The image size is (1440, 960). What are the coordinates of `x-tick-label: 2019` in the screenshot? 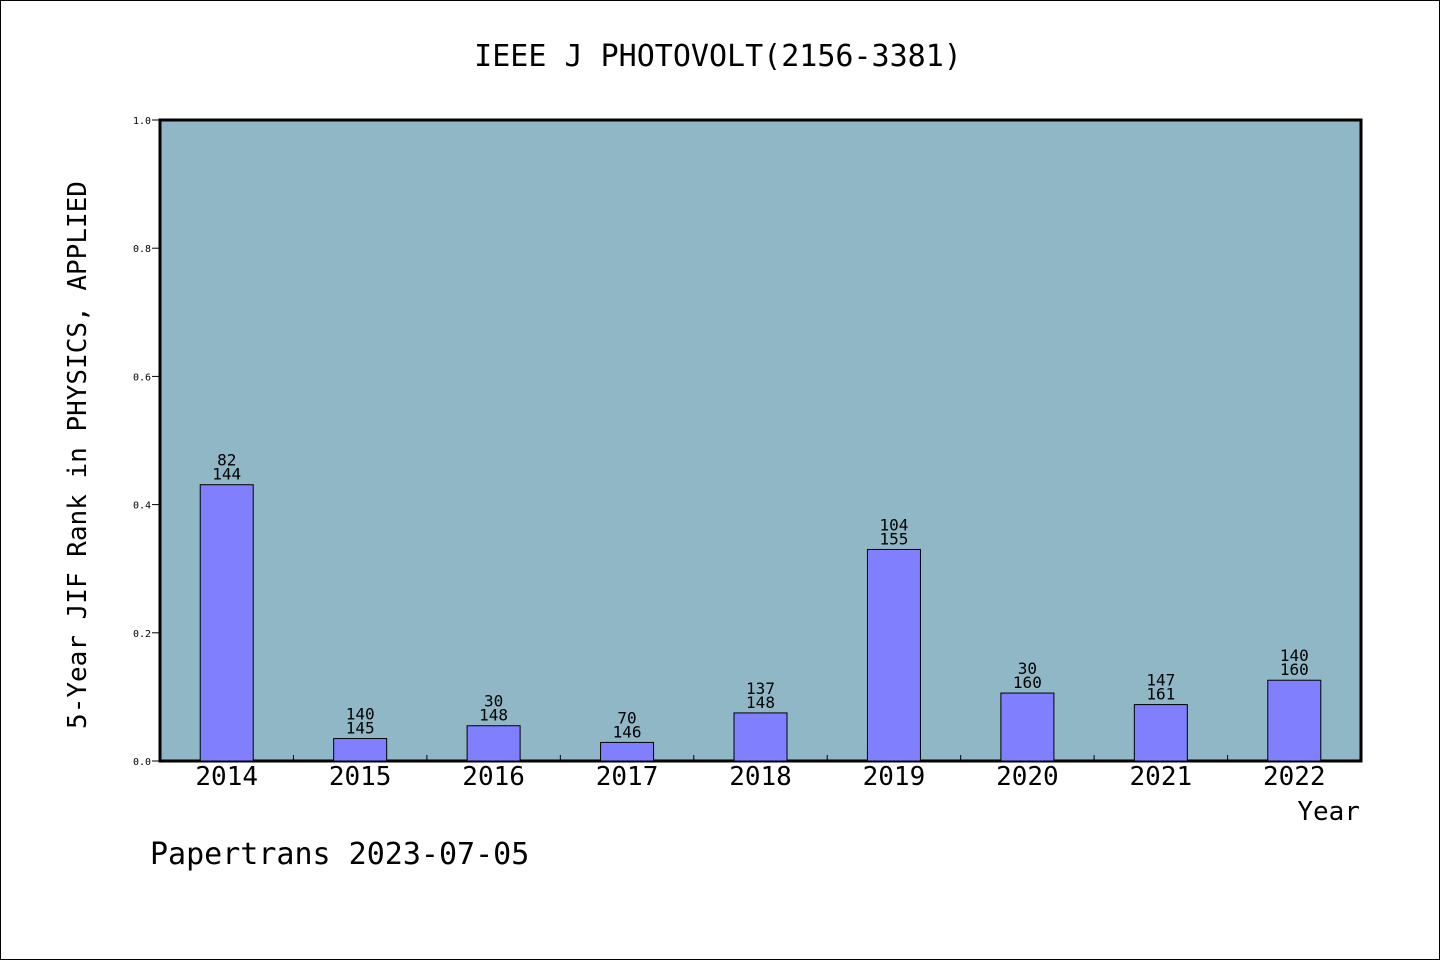 It's located at (894, 777).